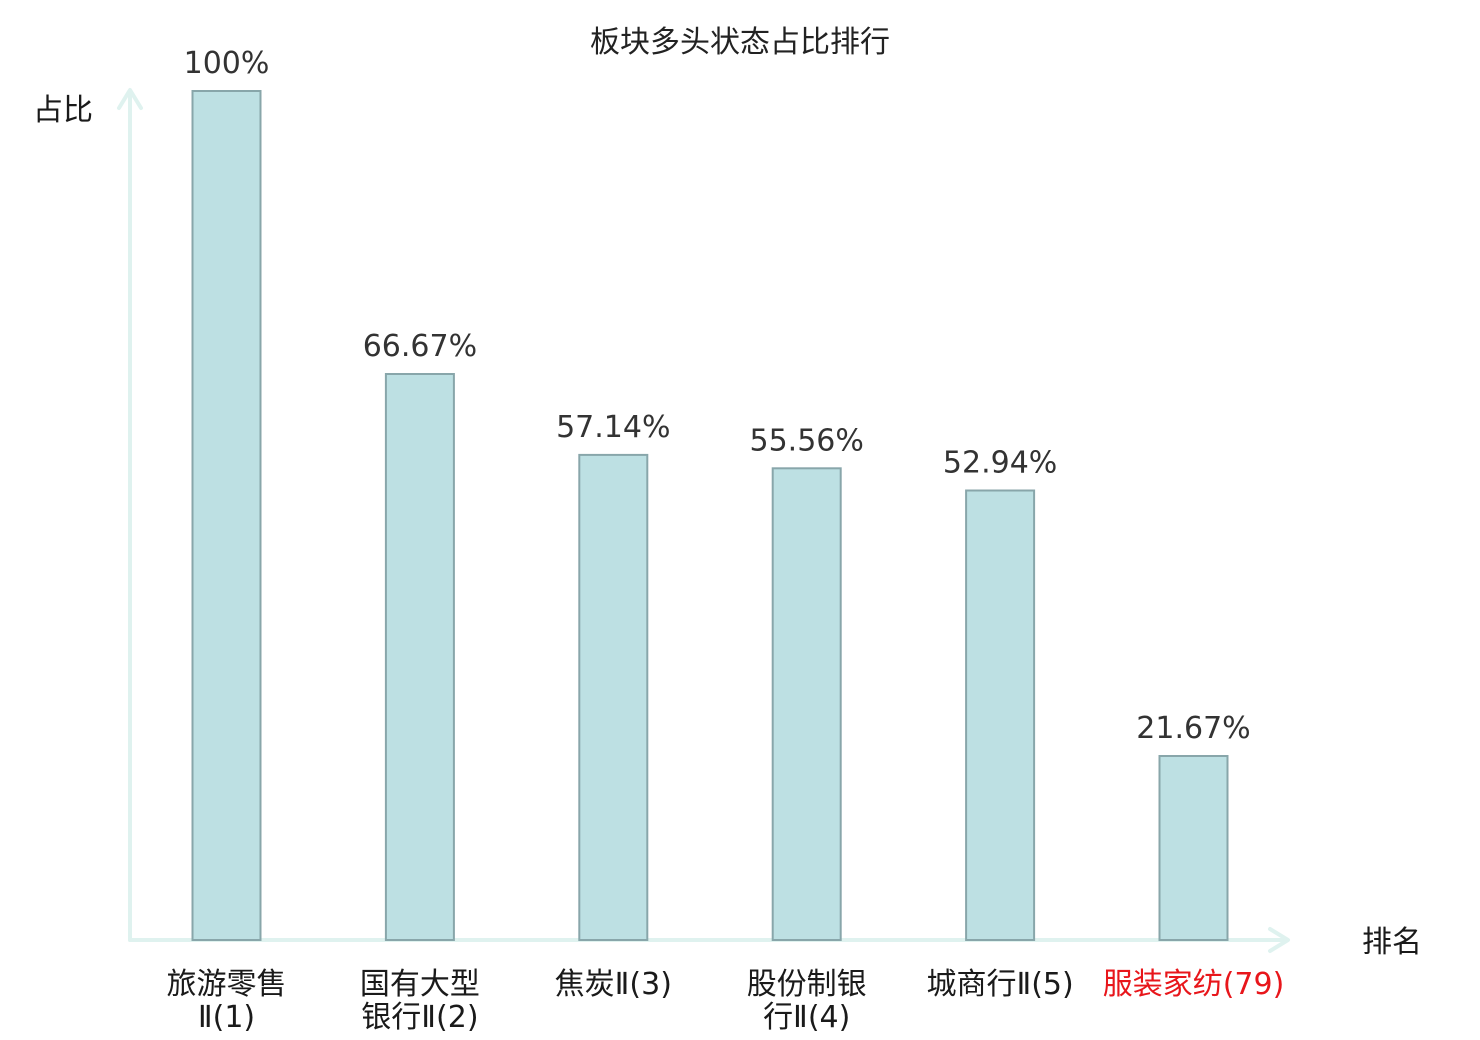  What do you see at coordinates (227, 63) in the screenshot?
I see `bar-value-label-1: 100%` at bounding box center [227, 63].